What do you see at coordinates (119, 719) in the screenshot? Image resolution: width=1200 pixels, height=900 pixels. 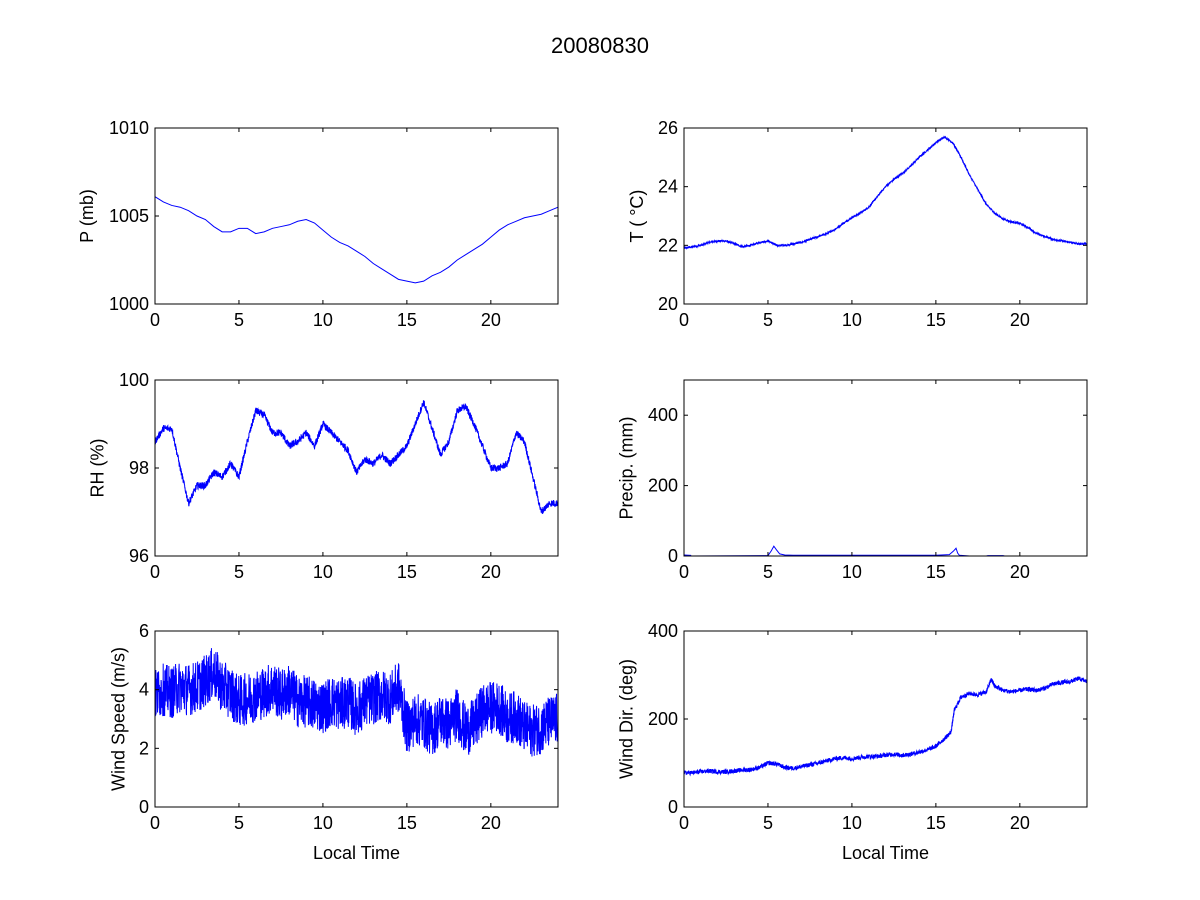 I see `y-axis-label: Wind Speed (m/s)` at bounding box center [119, 719].